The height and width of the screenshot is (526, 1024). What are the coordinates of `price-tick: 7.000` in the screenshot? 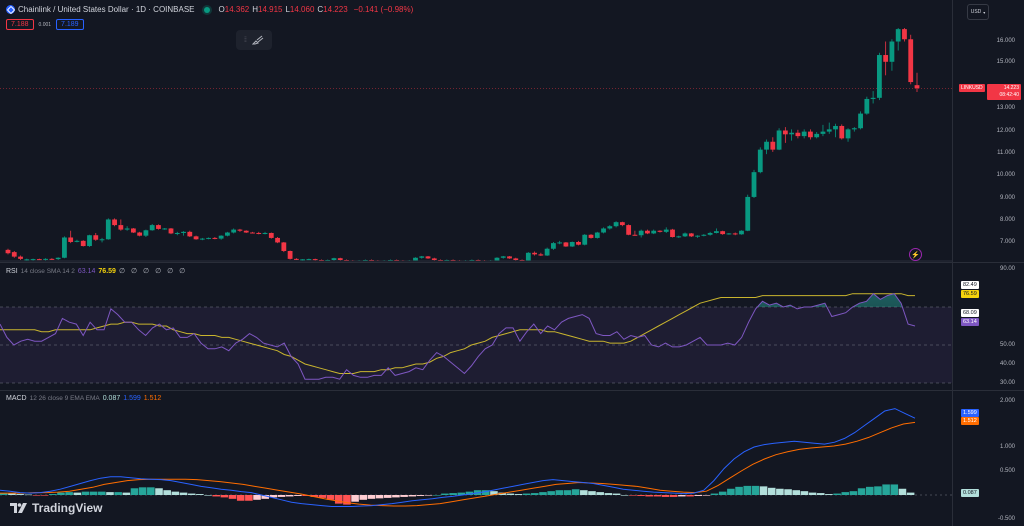 It's located at (1007, 242).